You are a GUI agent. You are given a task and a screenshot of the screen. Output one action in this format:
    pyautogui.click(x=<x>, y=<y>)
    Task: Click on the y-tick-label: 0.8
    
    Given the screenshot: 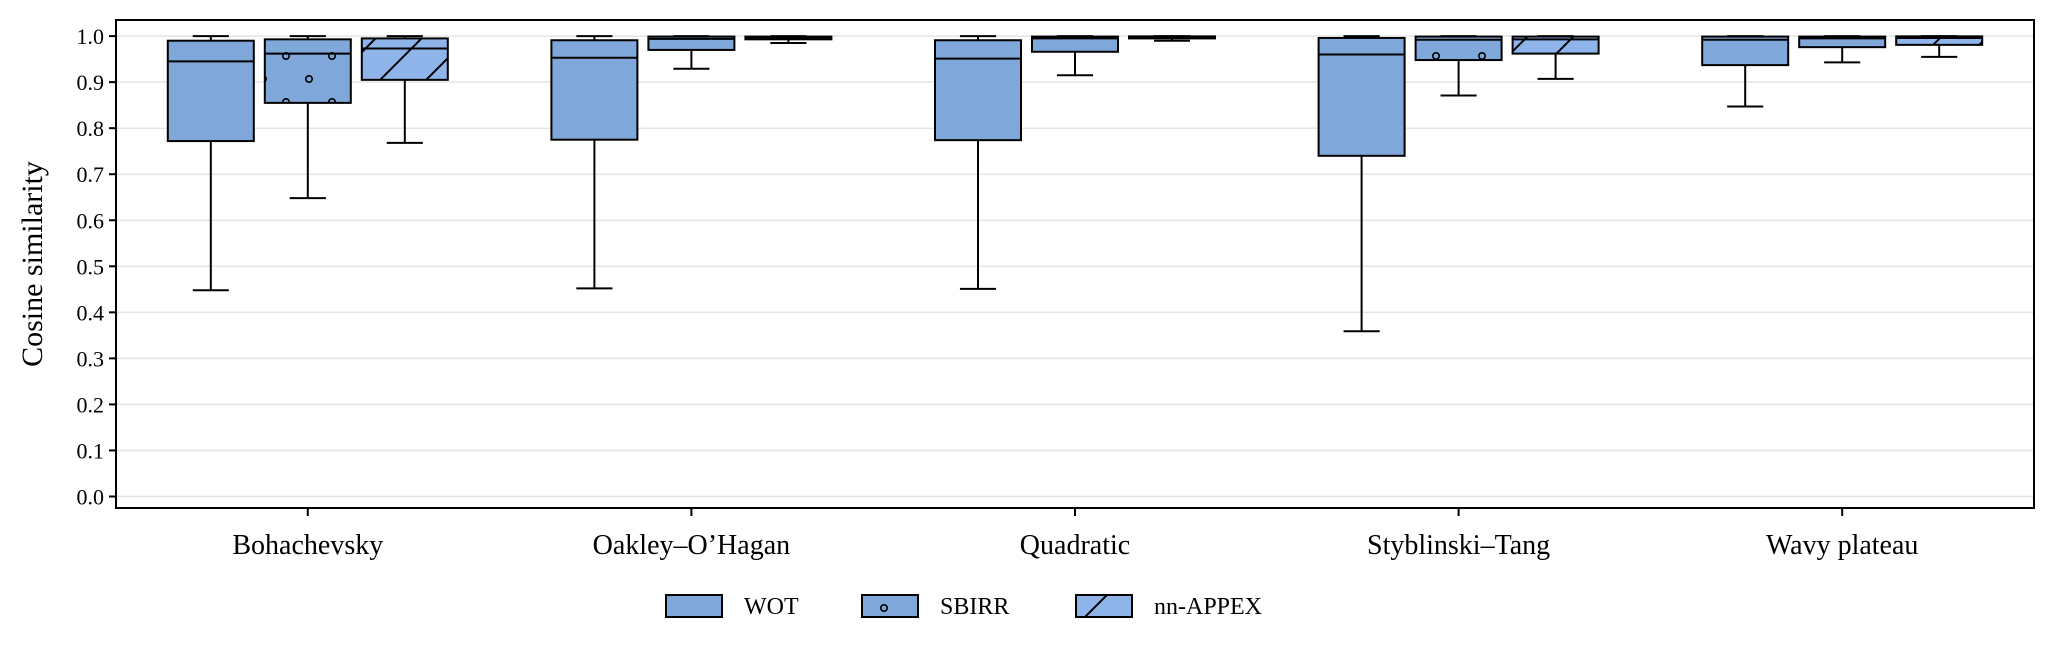 What is the action you would take?
    pyautogui.click(x=91, y=128)
    